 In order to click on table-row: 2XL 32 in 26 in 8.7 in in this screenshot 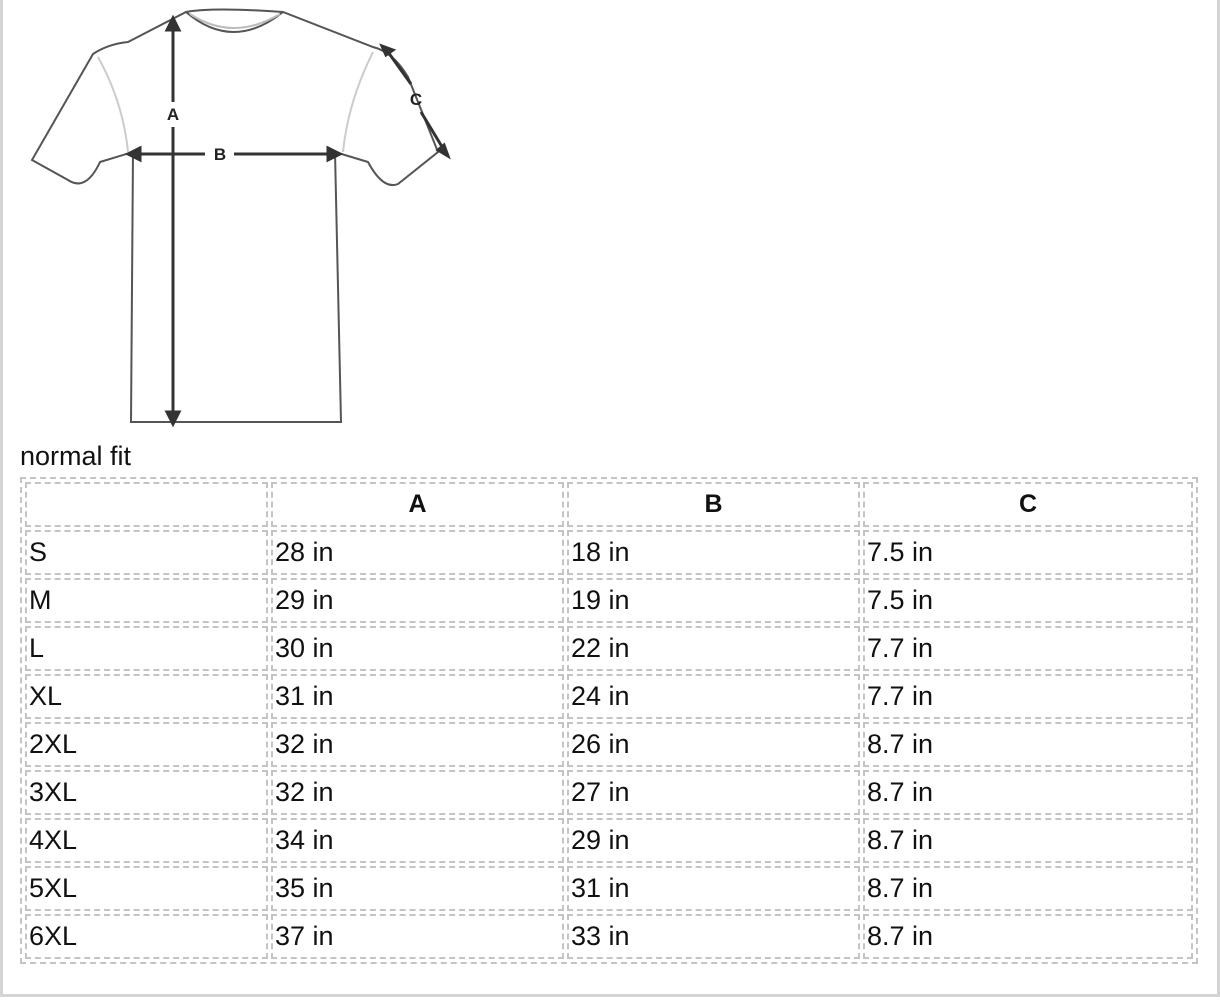, I will do `click(609, 744)`.